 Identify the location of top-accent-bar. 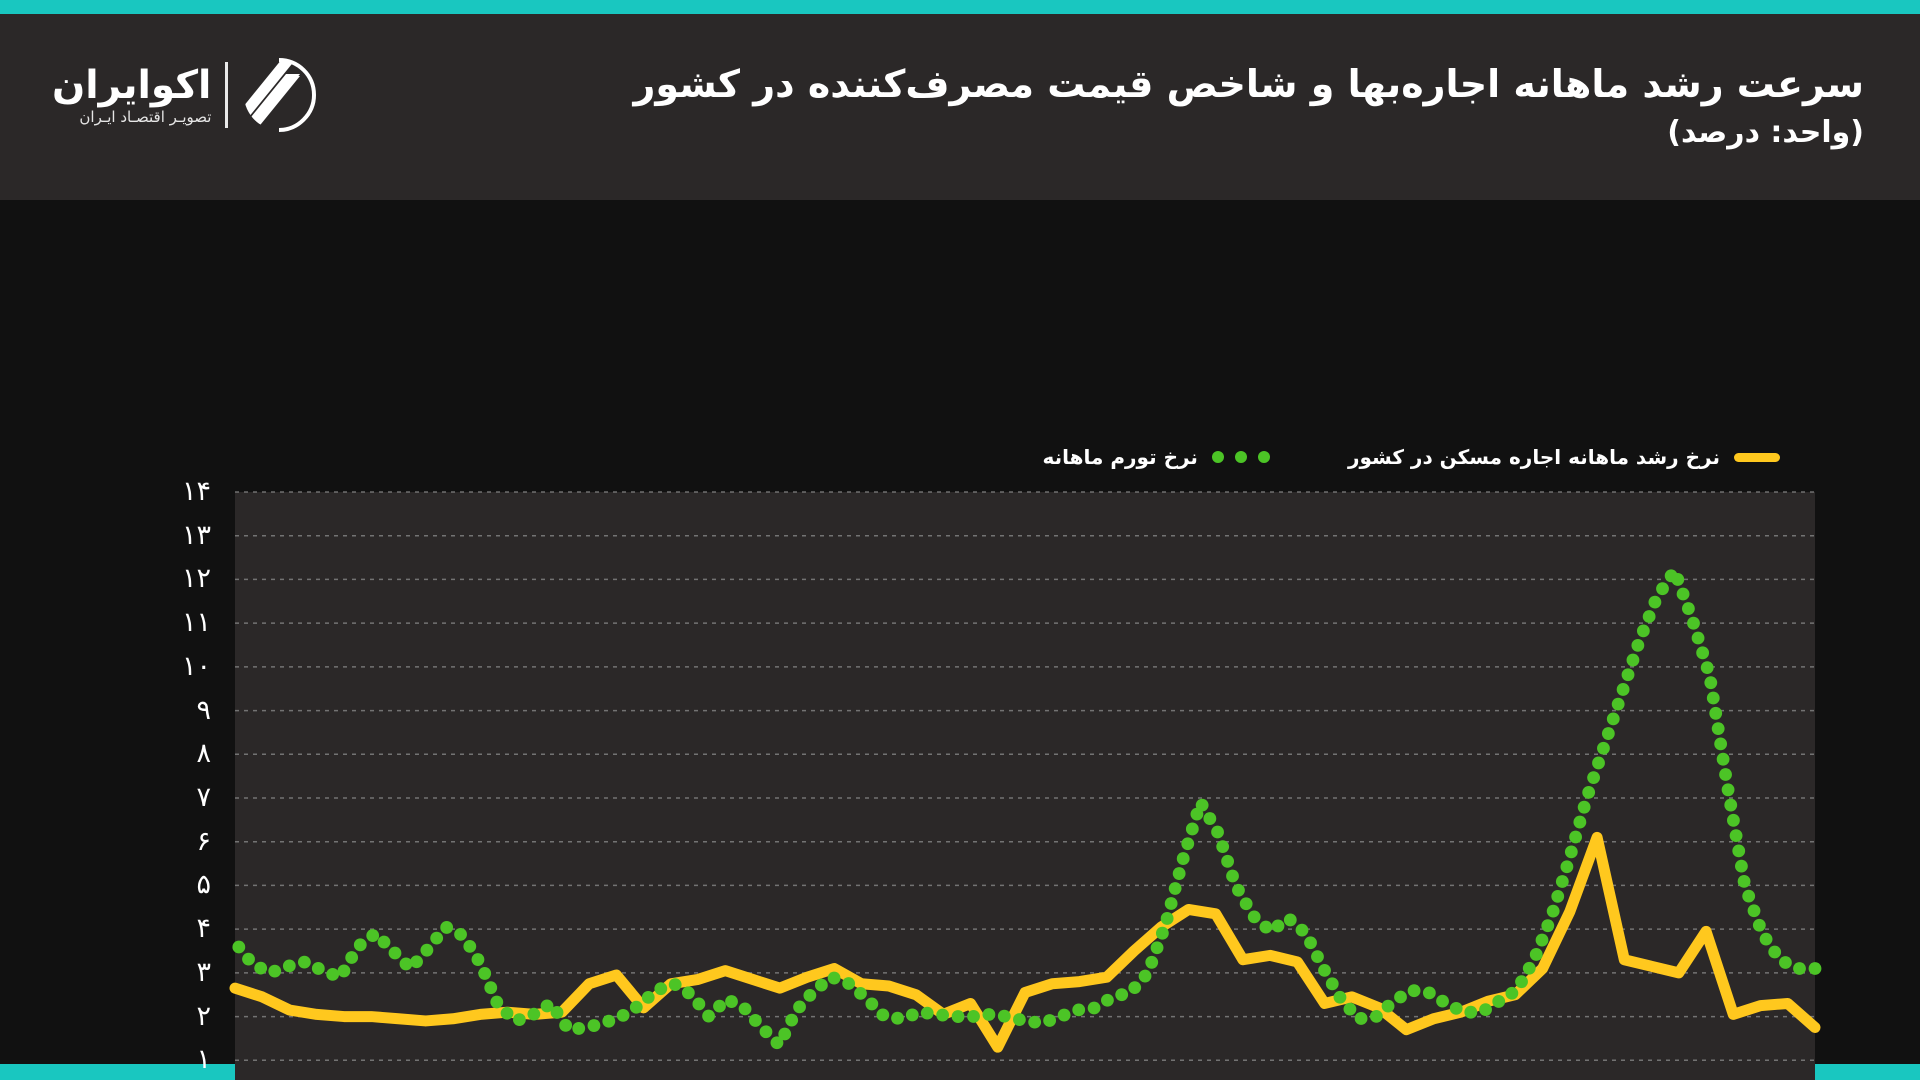
(960, 7).